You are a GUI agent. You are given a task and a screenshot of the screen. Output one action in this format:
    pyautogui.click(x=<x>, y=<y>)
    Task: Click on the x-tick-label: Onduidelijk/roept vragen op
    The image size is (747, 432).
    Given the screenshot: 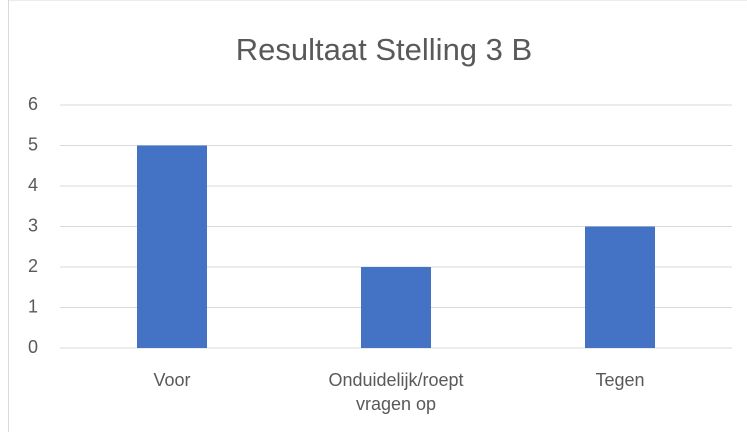 What is the action you would take?
    pyautogui.click(x=396, y=392)
    